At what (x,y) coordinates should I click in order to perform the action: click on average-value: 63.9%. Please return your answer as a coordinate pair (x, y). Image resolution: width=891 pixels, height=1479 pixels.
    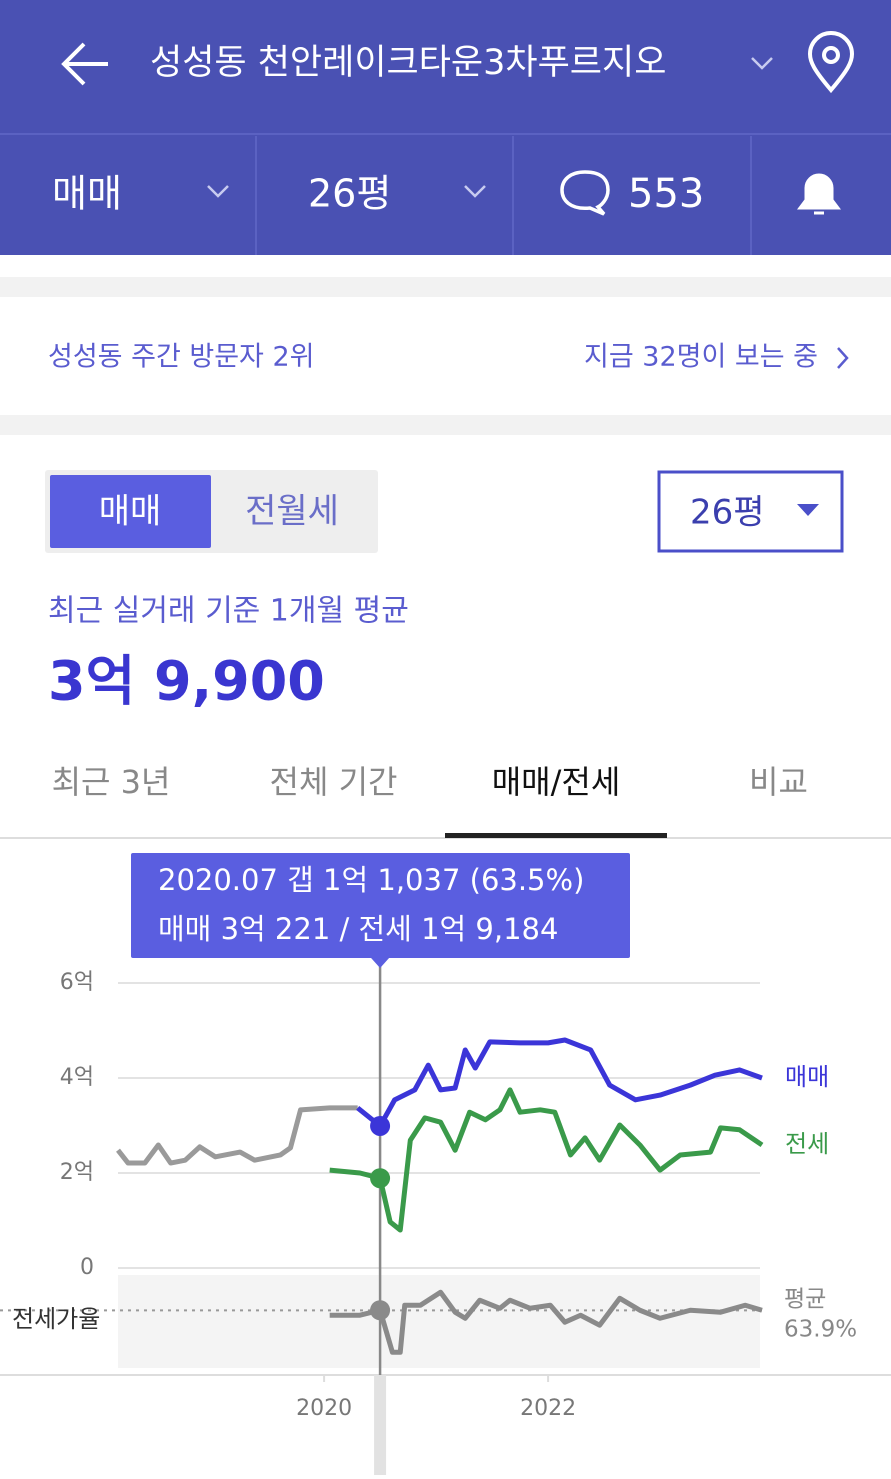
    Looking at the image, I should click on (820, 1330).